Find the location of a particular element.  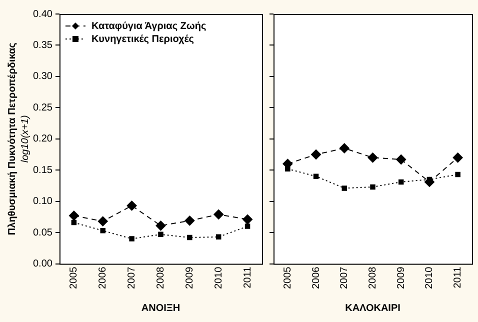

y-axis-title: Πληθυσμιακή Πυκνότητα Πετροπέρδικας log10(x+1) is located at coordinates (18, 139).